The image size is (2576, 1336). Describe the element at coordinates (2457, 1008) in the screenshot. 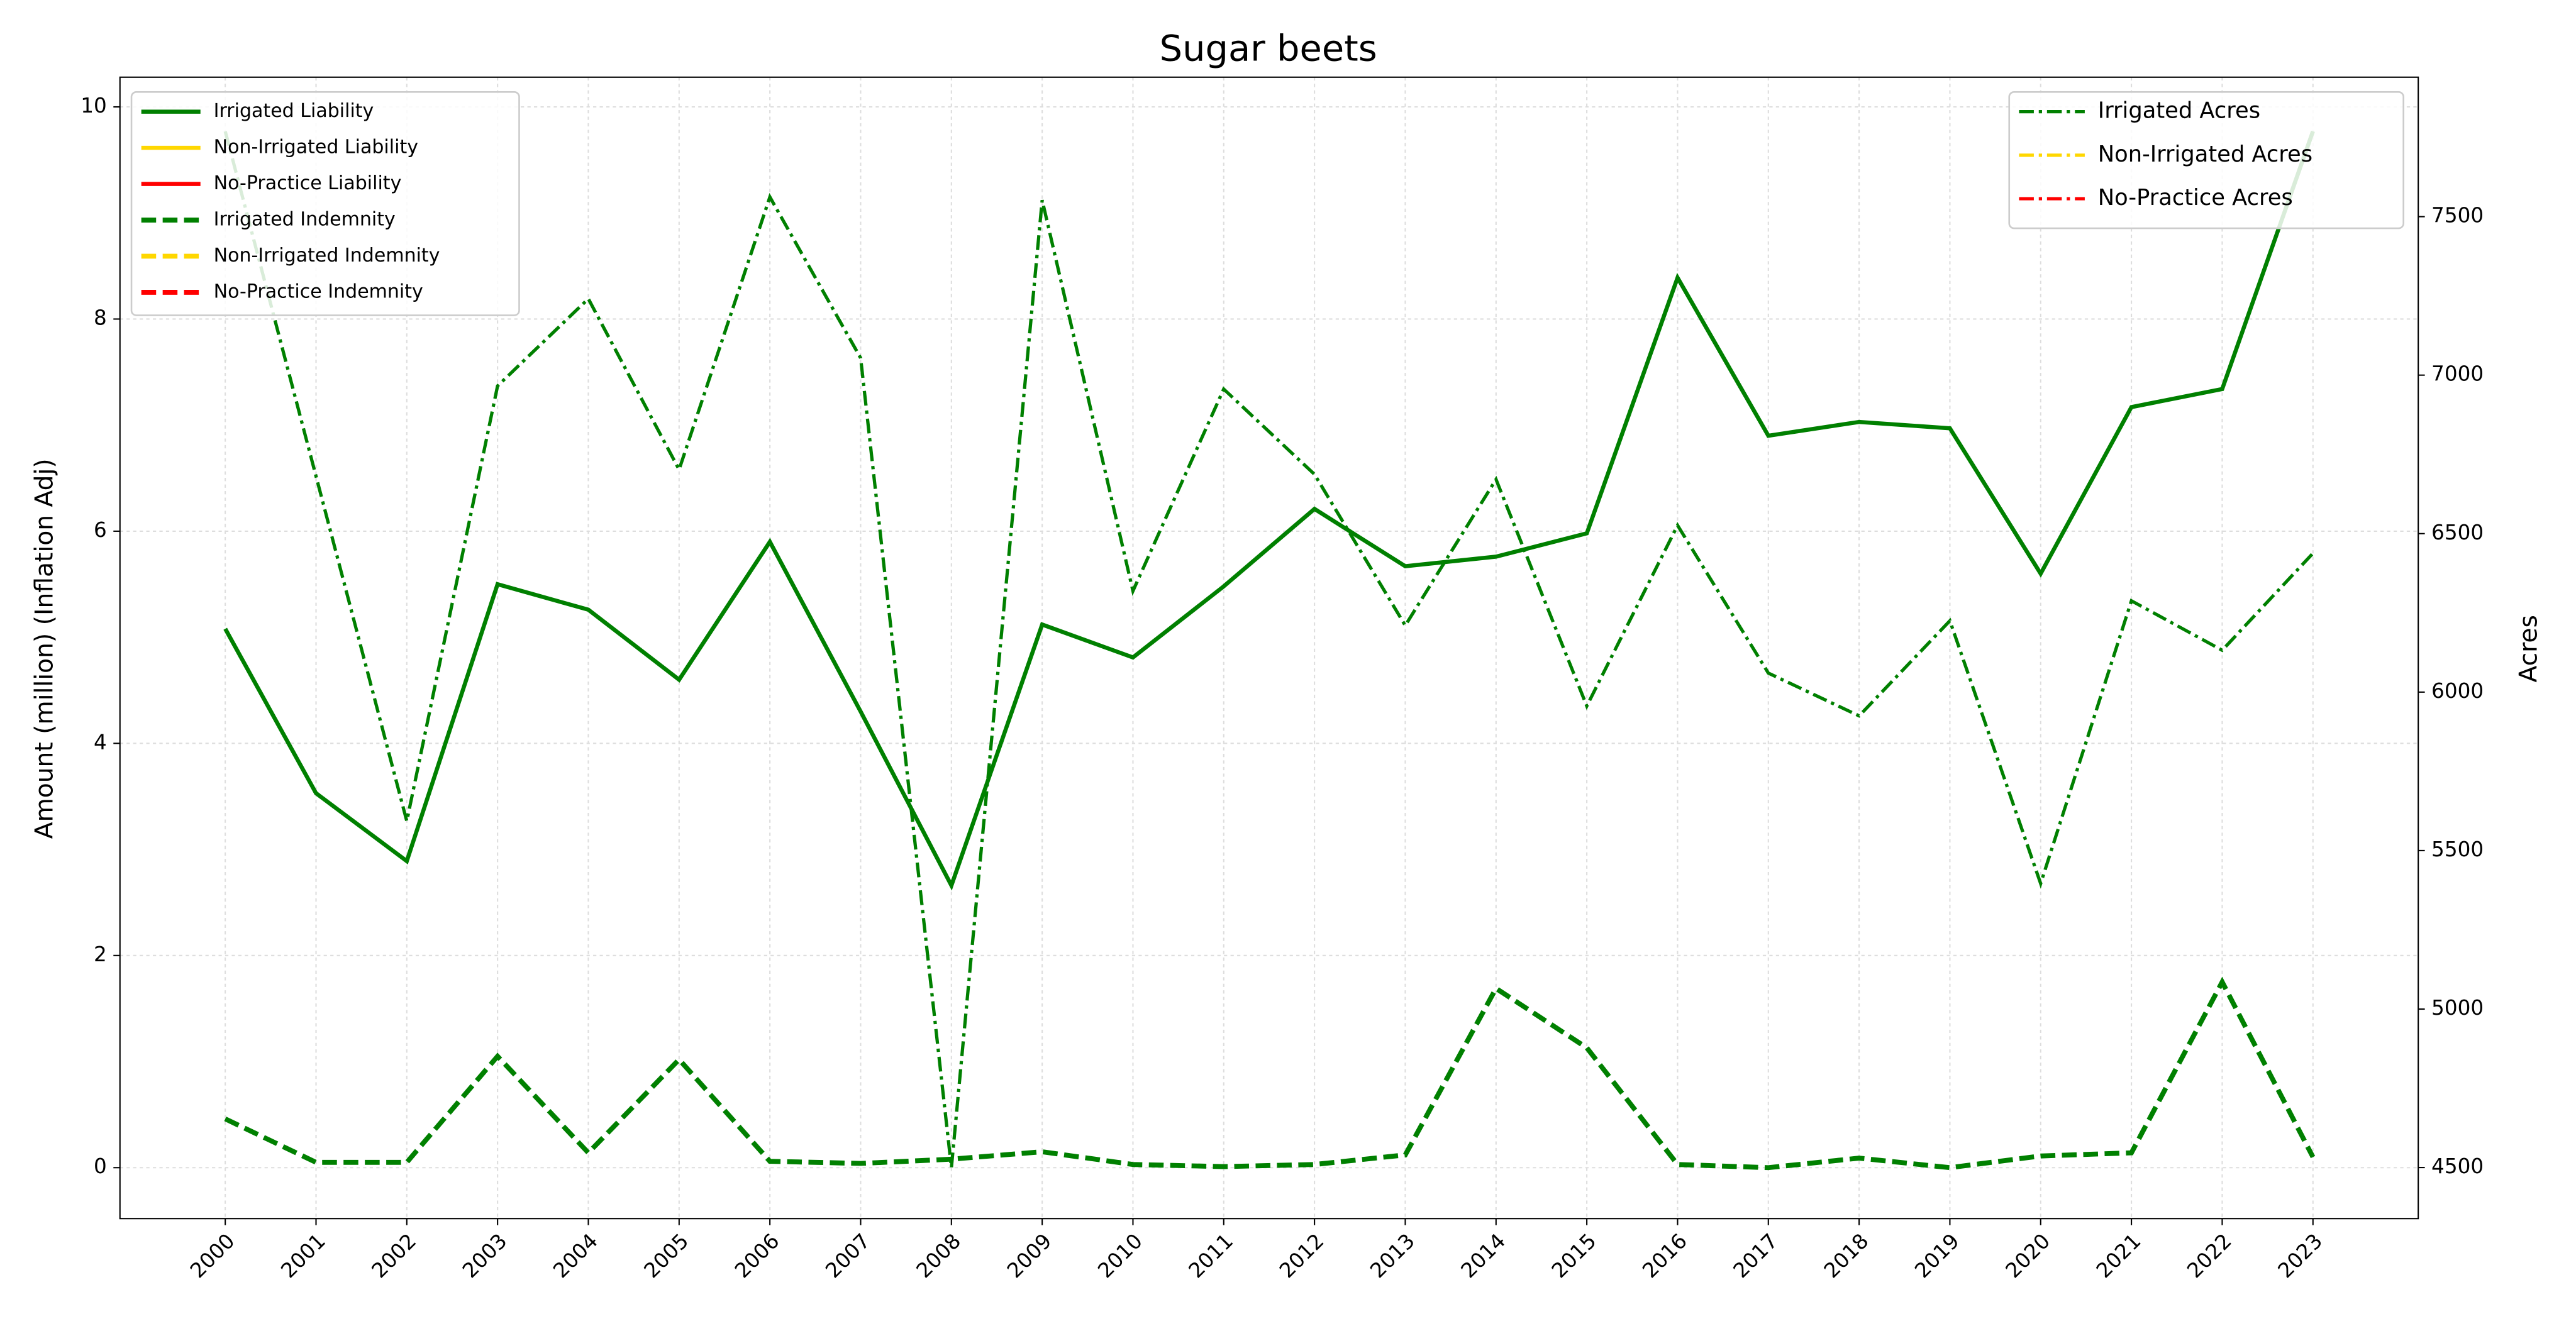

I see `y2-tick-label: 5000` at that location.